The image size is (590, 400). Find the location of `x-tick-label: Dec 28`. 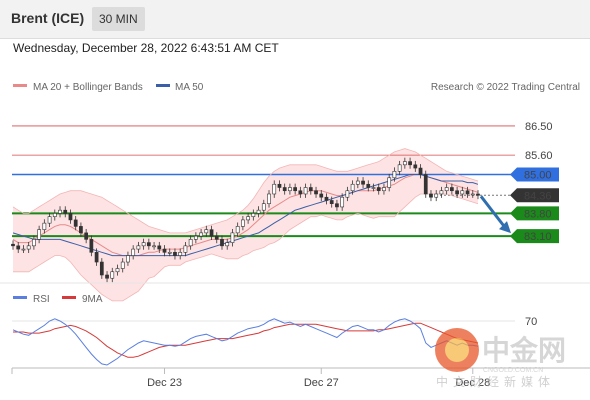

x-tick-label: Dec 28 is located at coordinates (472, 383).